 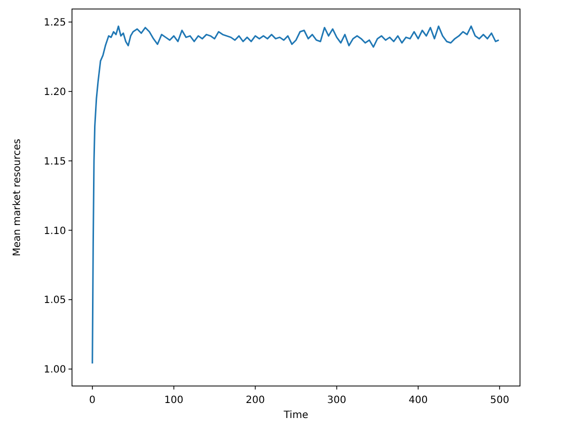 I want to click on x-tick-label: 500, so click(x=500, y=400).